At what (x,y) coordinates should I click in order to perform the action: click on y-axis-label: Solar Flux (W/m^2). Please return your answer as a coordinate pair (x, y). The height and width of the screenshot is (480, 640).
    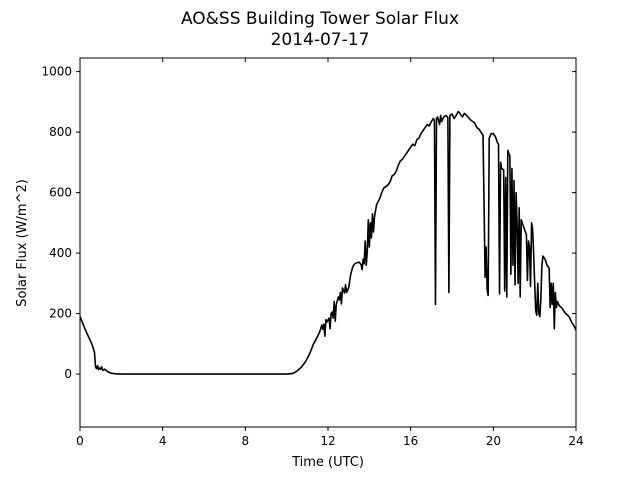
    Looking at the image, I should click on (22, 243).